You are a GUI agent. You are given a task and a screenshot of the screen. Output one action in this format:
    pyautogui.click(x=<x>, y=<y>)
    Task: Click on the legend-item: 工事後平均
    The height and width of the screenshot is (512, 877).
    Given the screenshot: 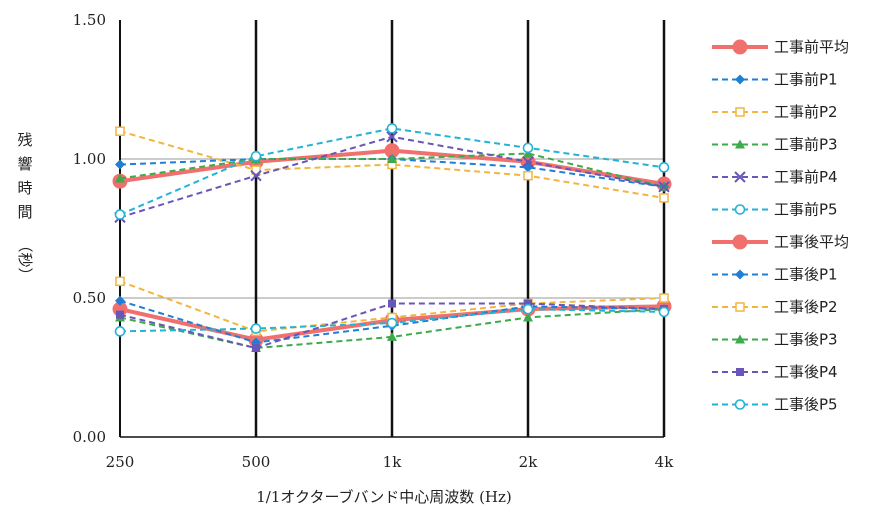 What is the action you would take?
    pyautogui.click(x=780, y=242)
    